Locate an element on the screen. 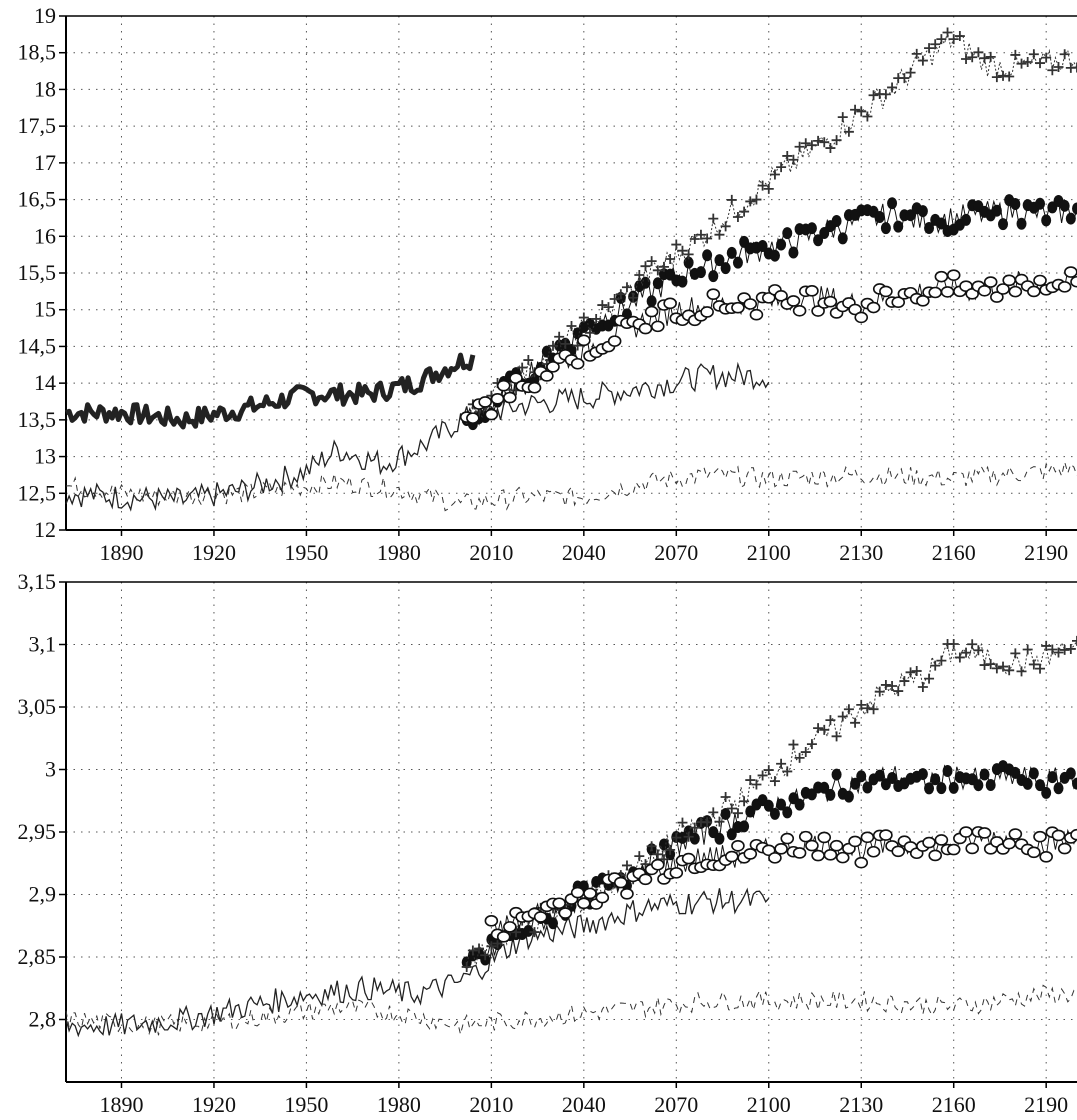  x-tick-label: 1920 is located at coordinates (214, 552).